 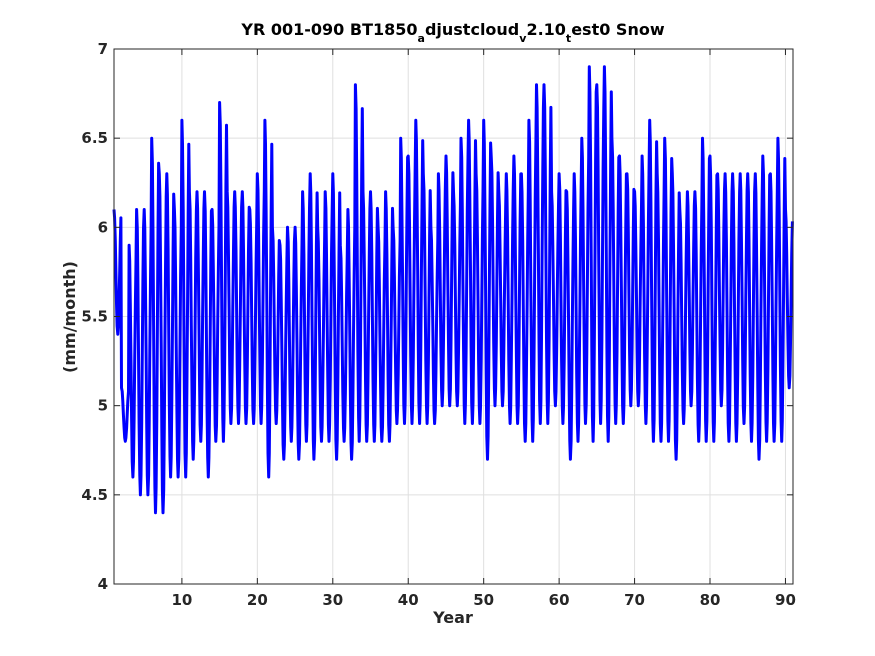 What do you see at coordinates (568, 38) in the screenshot?
I see `title-part-5: t` at bounding box center [568, 38].